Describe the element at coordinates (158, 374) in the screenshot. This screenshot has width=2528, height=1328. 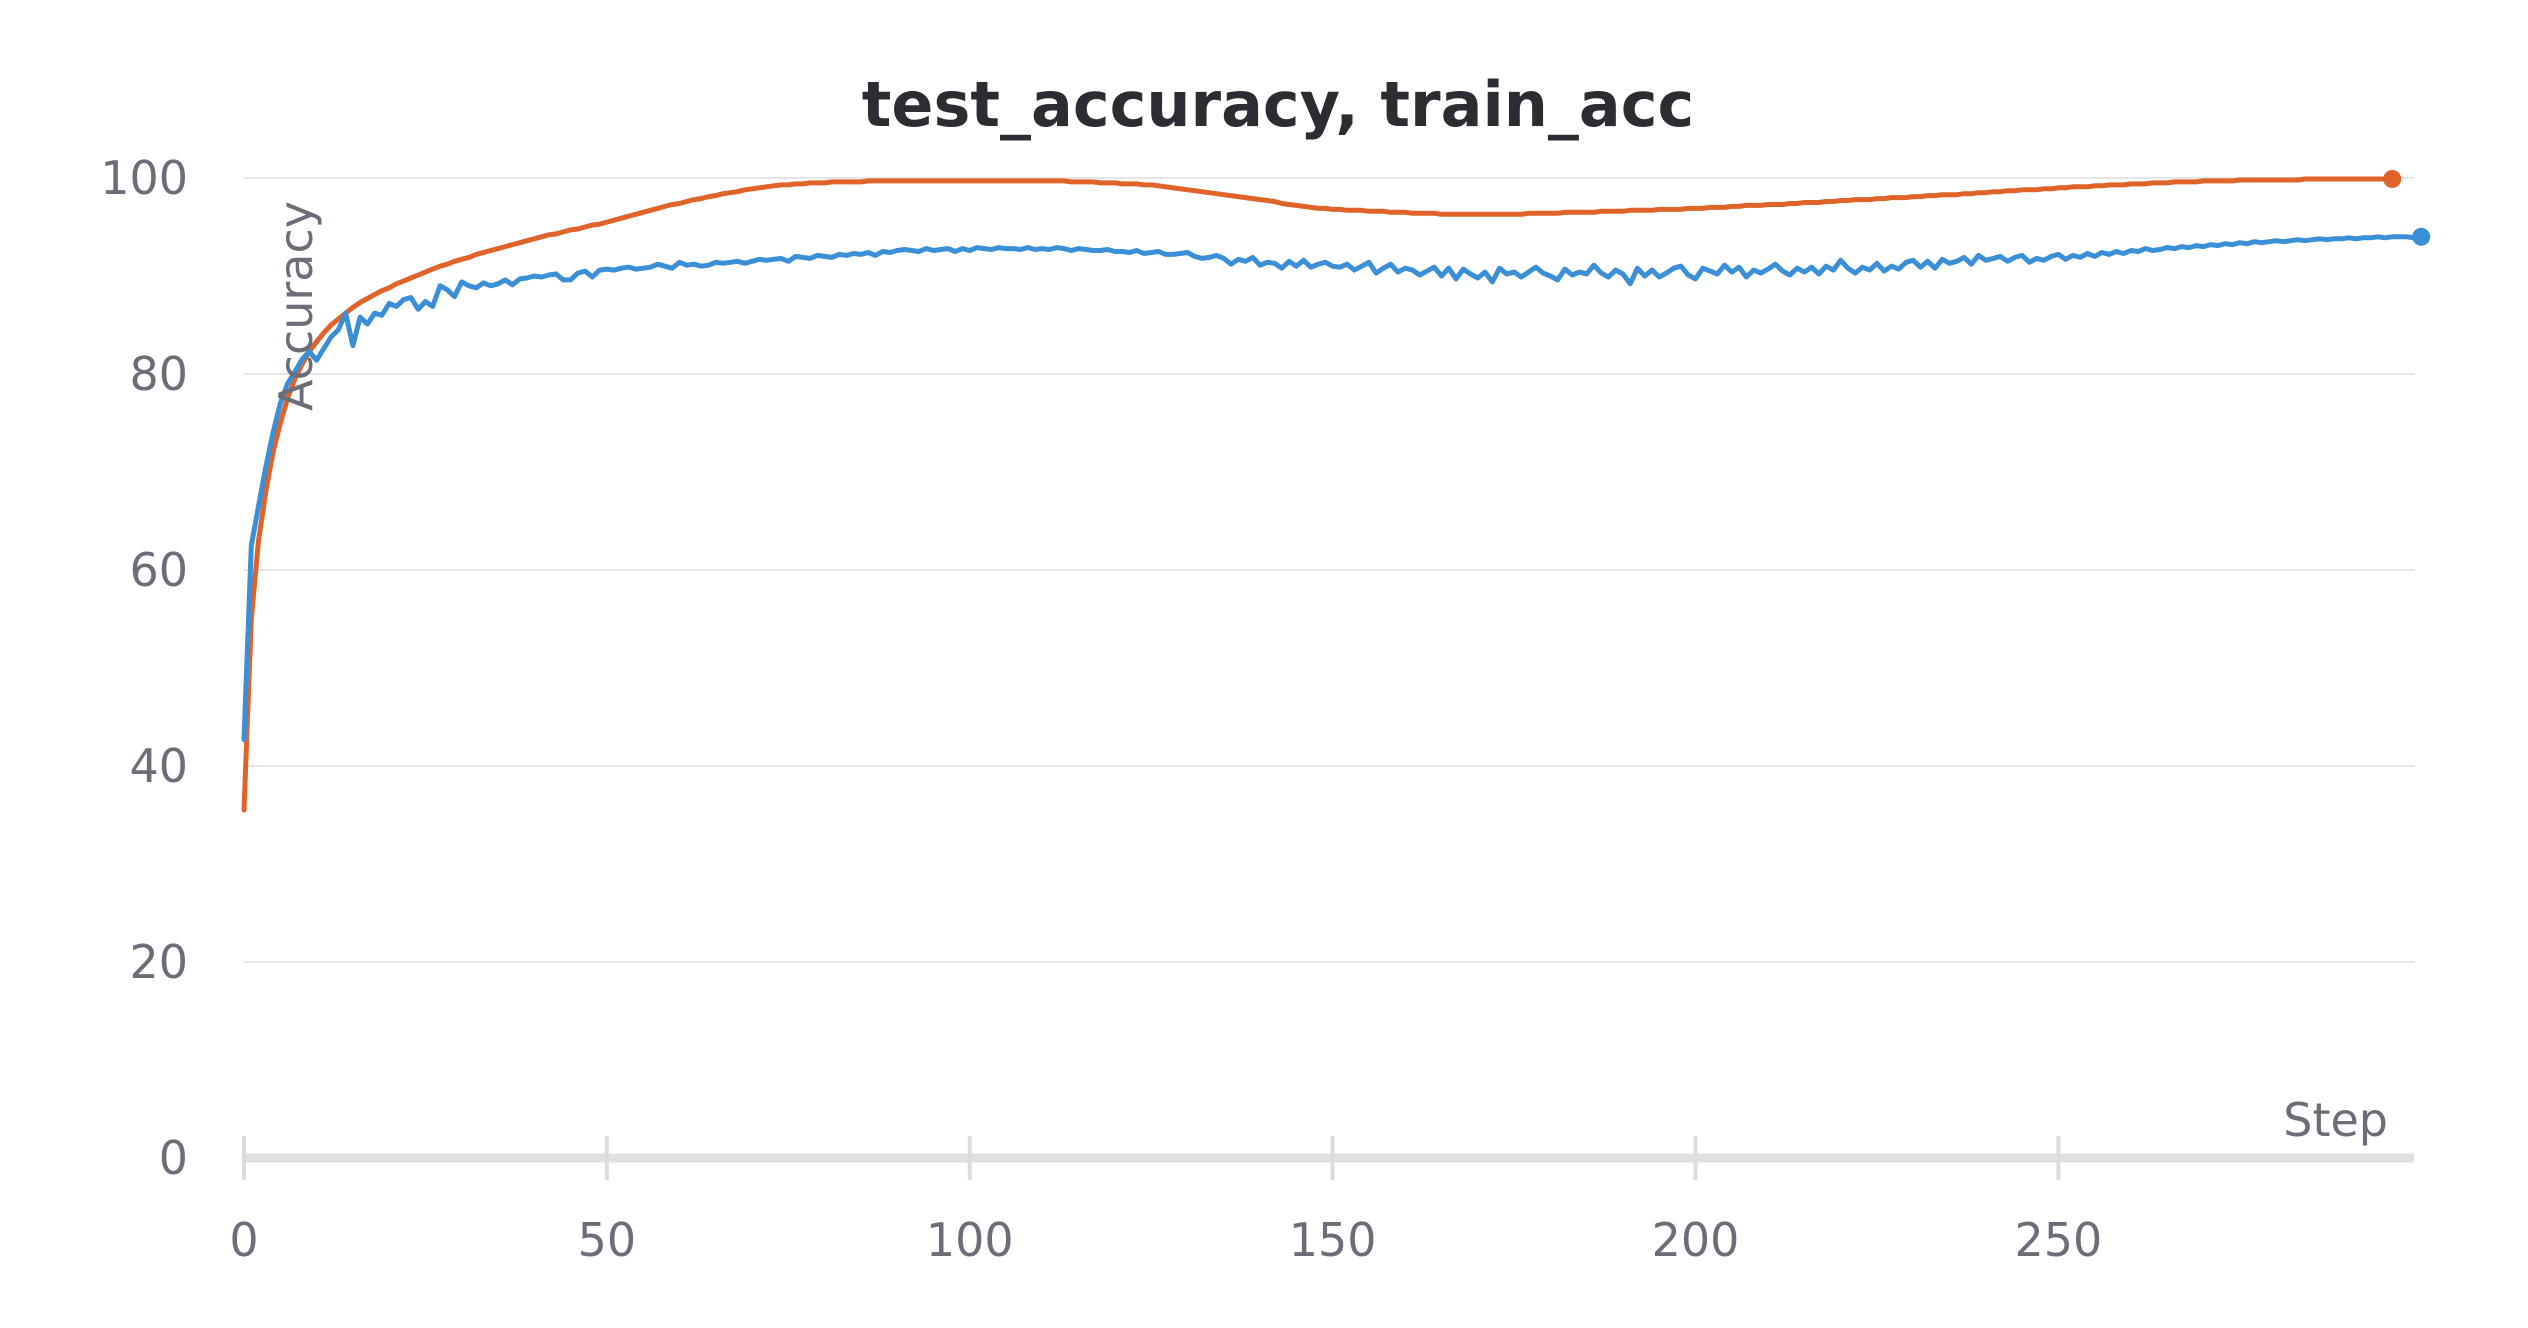
I see `y-tick-label: 80` at that location.